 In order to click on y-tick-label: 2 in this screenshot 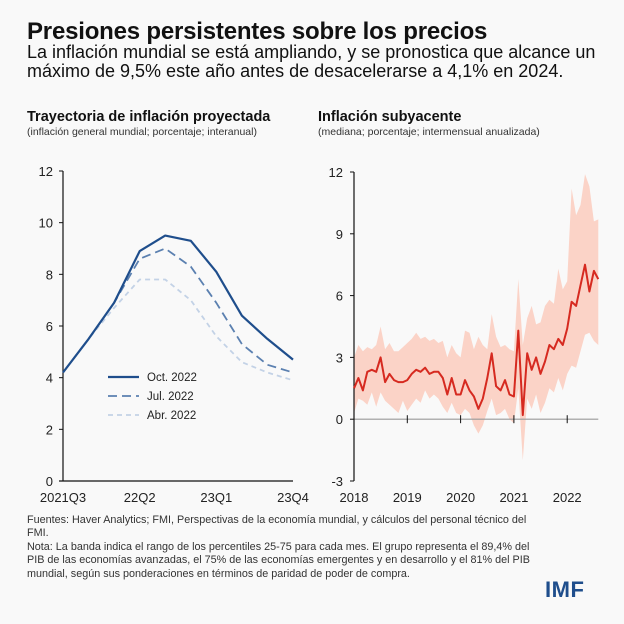, I will do `click(49, 429)`.